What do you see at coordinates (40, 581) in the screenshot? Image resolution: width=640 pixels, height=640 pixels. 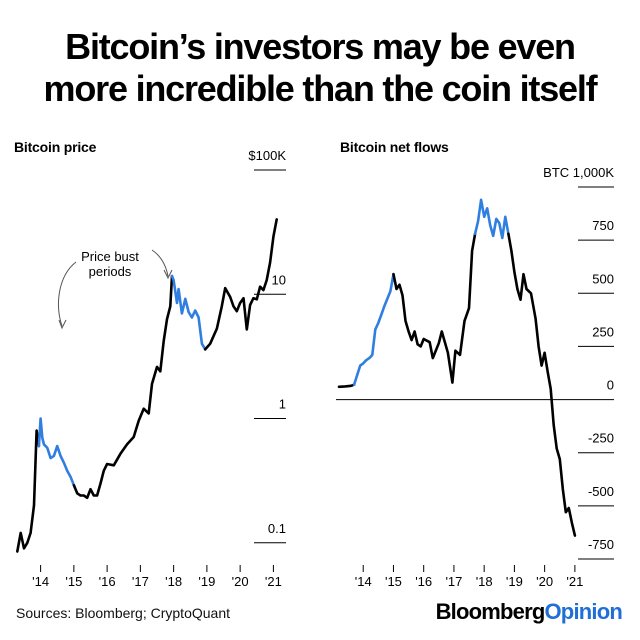 I see `price-x-tick-label: '14` at bounding box center [40, 581].